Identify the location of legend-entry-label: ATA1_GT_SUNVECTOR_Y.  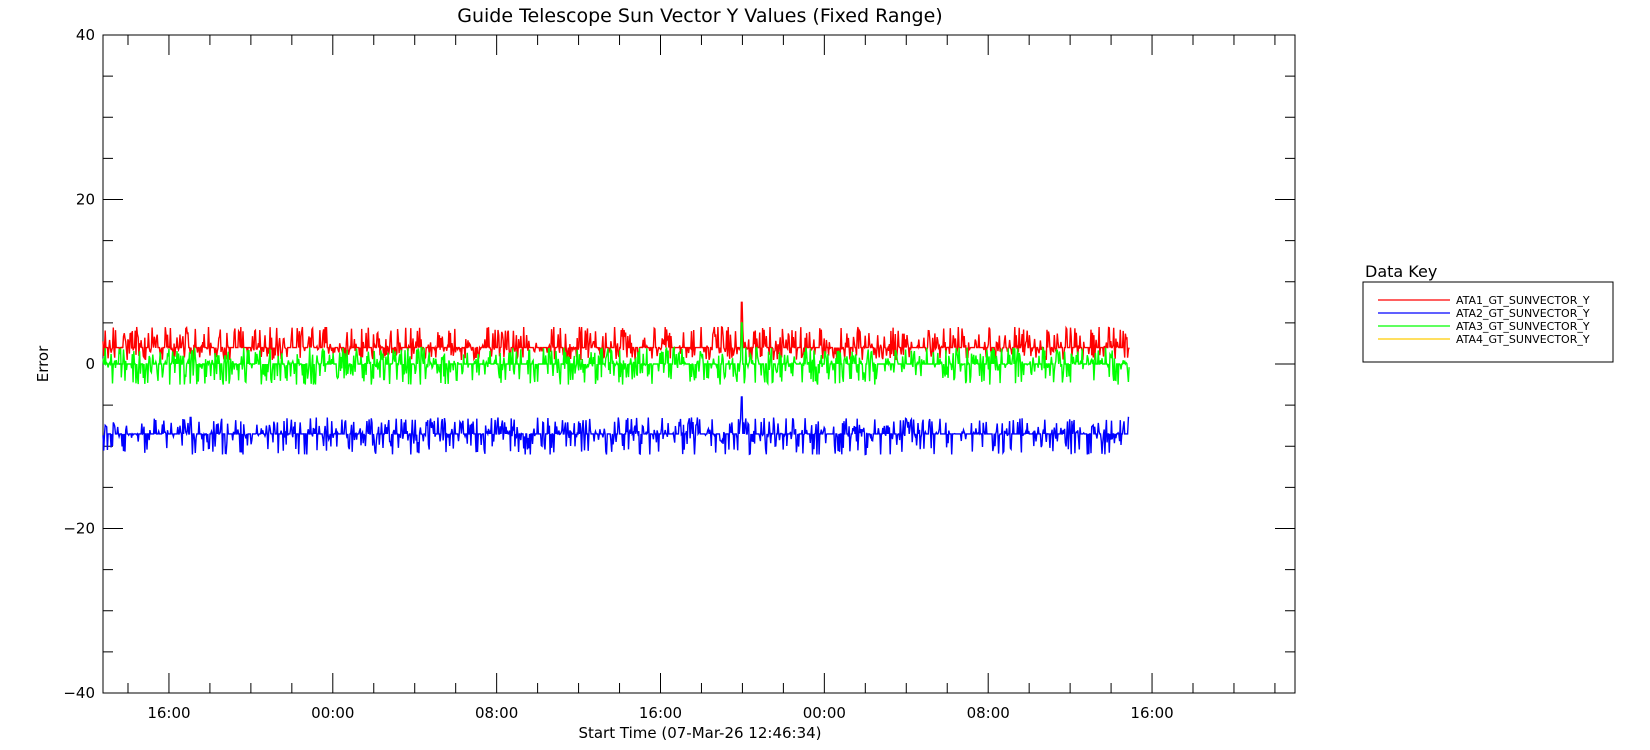
(1523, 300).